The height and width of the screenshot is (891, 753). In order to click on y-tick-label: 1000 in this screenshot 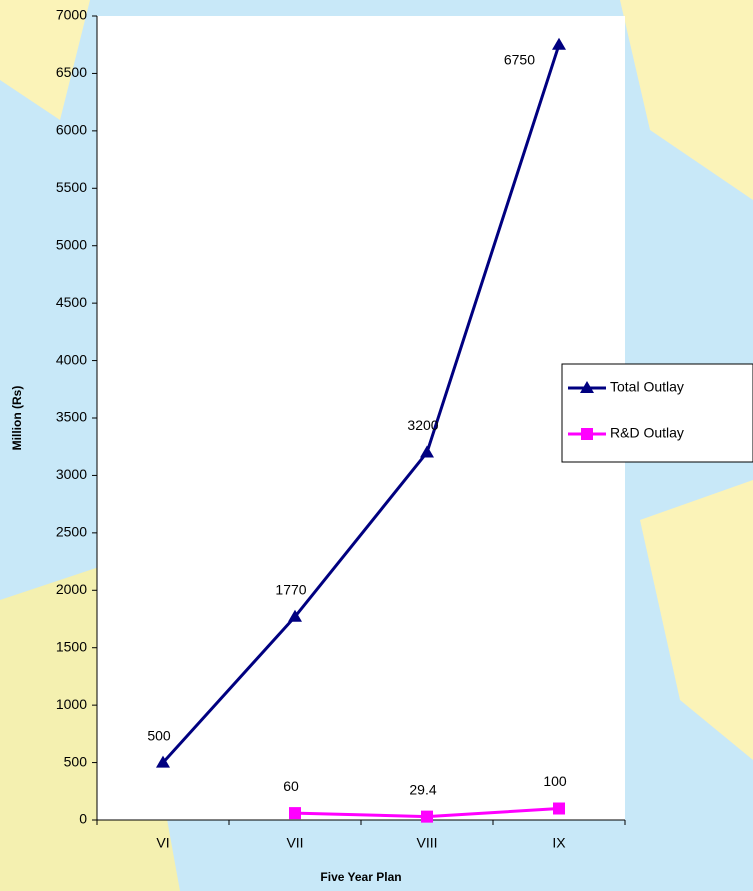, I will do `click(71, 704)`.